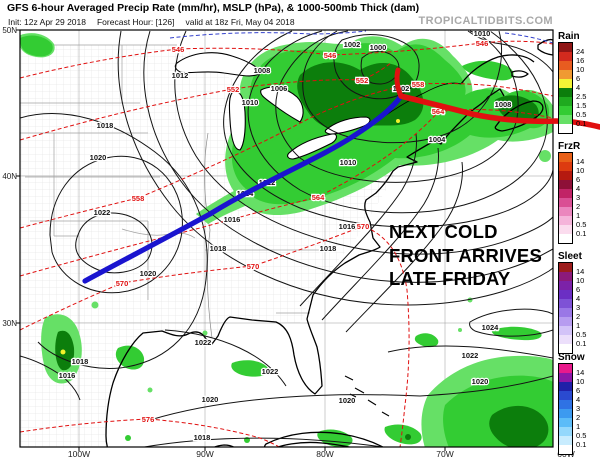 The image size is (600, 461). Describe the element at coordinates (272, 106) in the screenshot. I see `lakes` at that location.